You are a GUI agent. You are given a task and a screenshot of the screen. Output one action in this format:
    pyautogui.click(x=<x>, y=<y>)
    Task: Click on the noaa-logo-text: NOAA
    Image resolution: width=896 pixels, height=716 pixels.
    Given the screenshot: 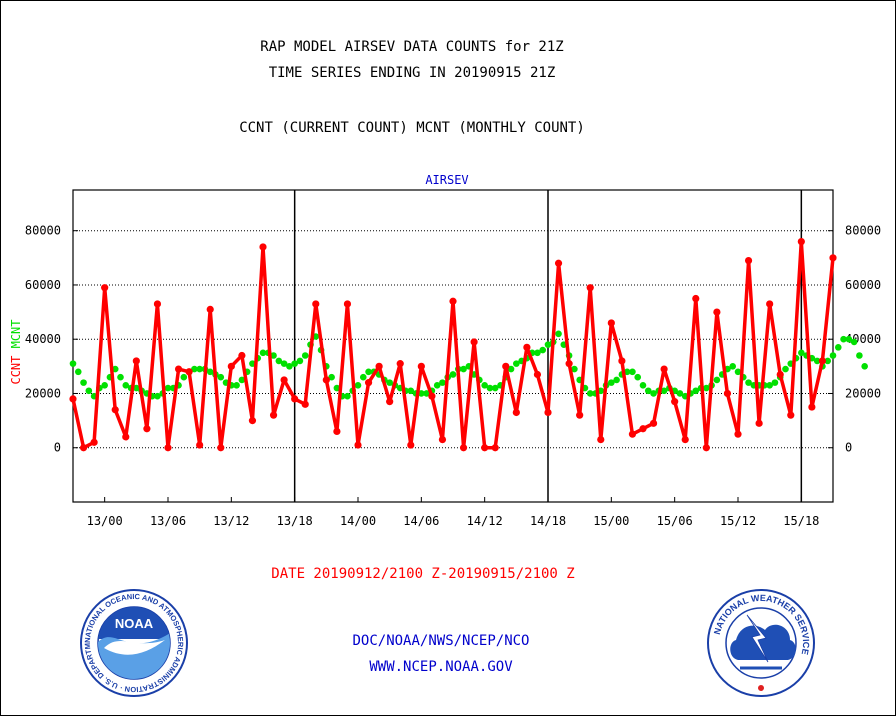 What is the action you would take?
    pyautogui.click(x=134, y=623)
    